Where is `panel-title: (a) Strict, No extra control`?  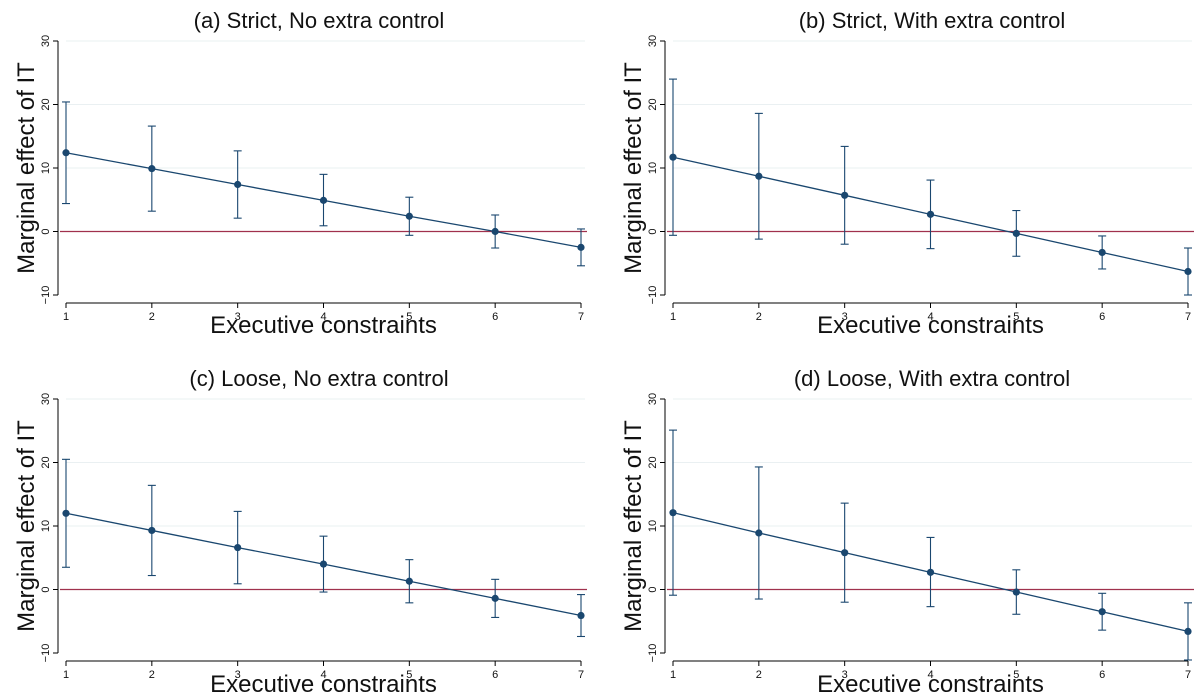 panel-title: (a) Strict, No extra control is located at coordinates (319, 20).